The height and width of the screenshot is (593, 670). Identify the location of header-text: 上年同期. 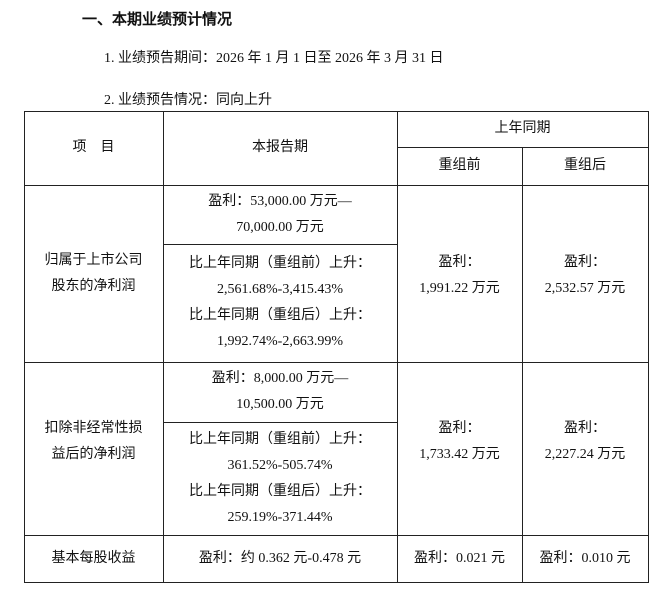
(522, 128).